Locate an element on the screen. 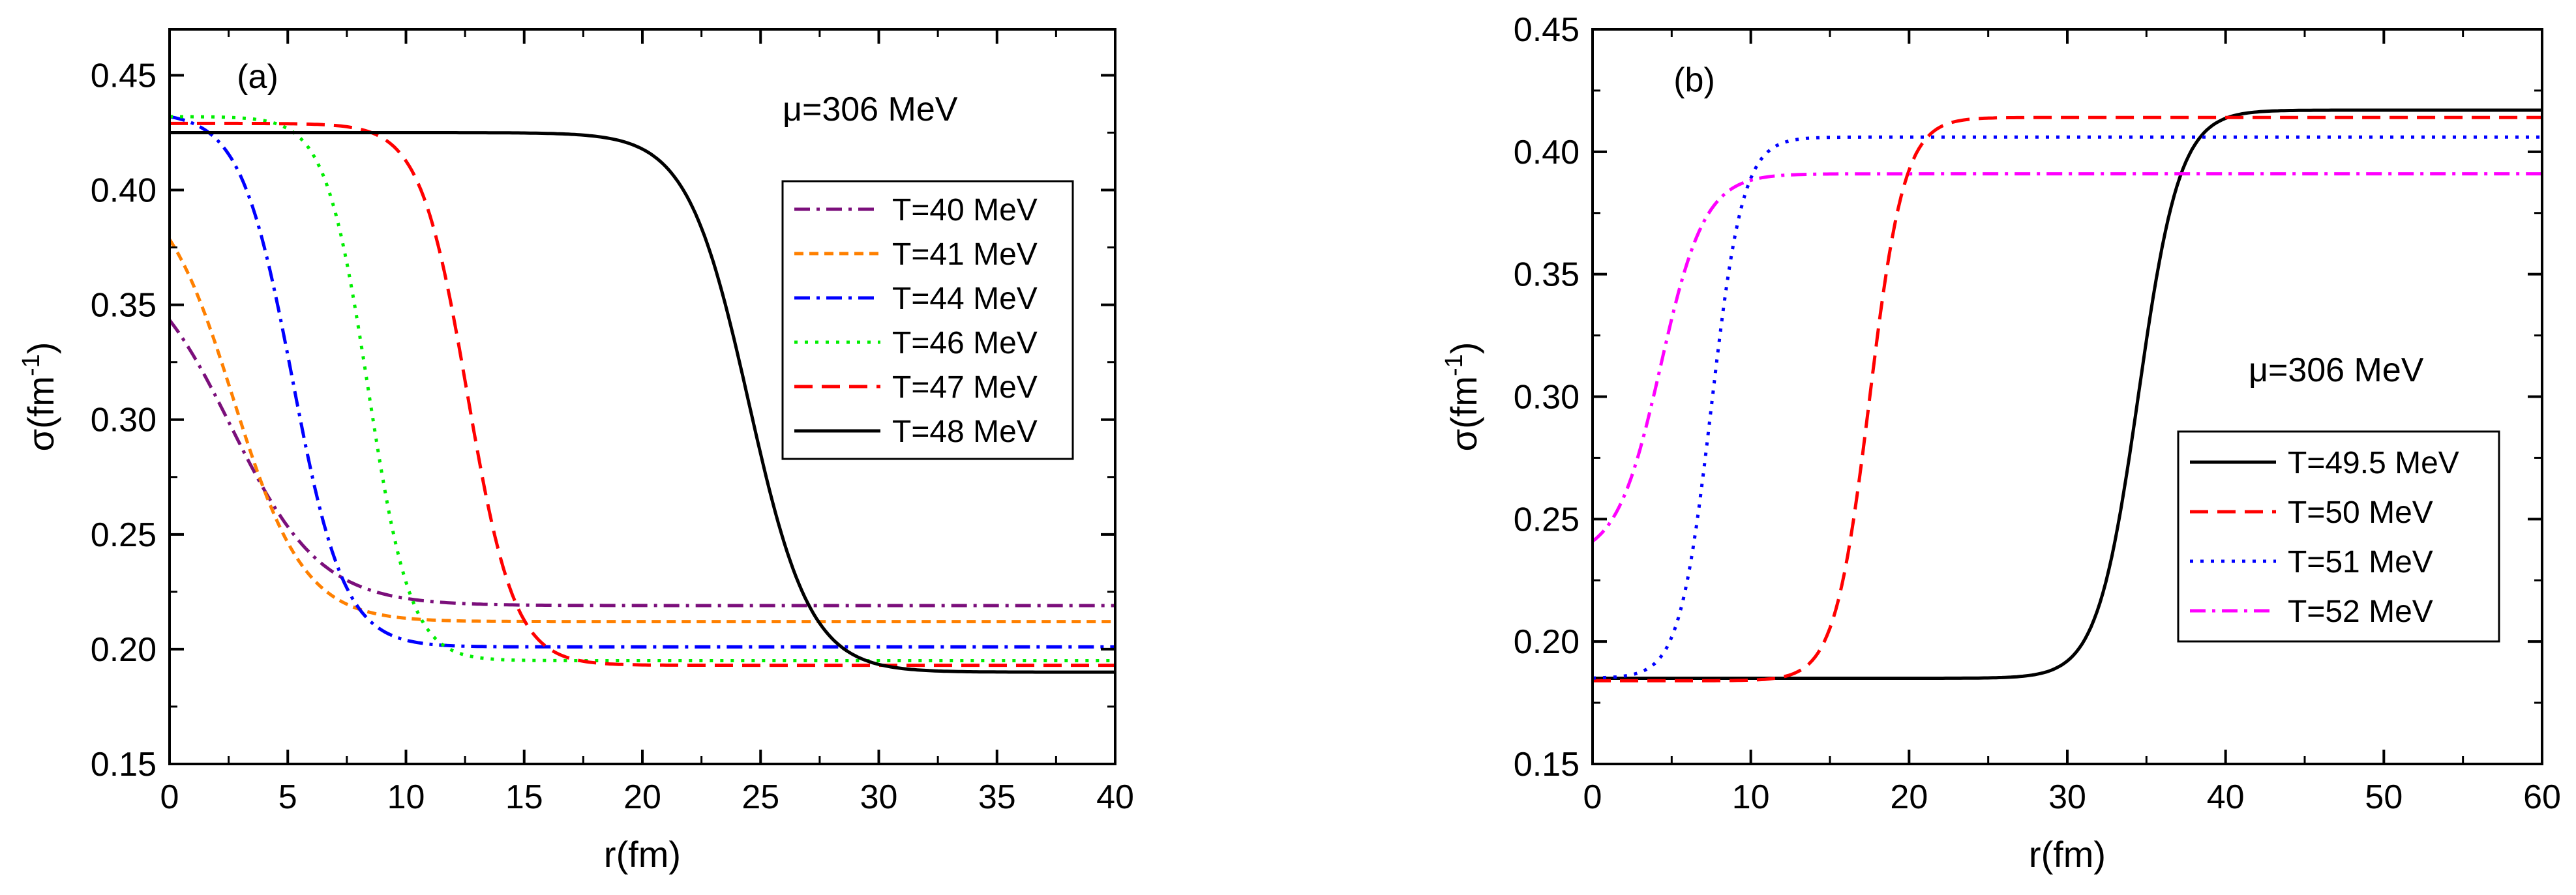  legend-entry: T=52 MeV is located at coordinates (2360, 611).